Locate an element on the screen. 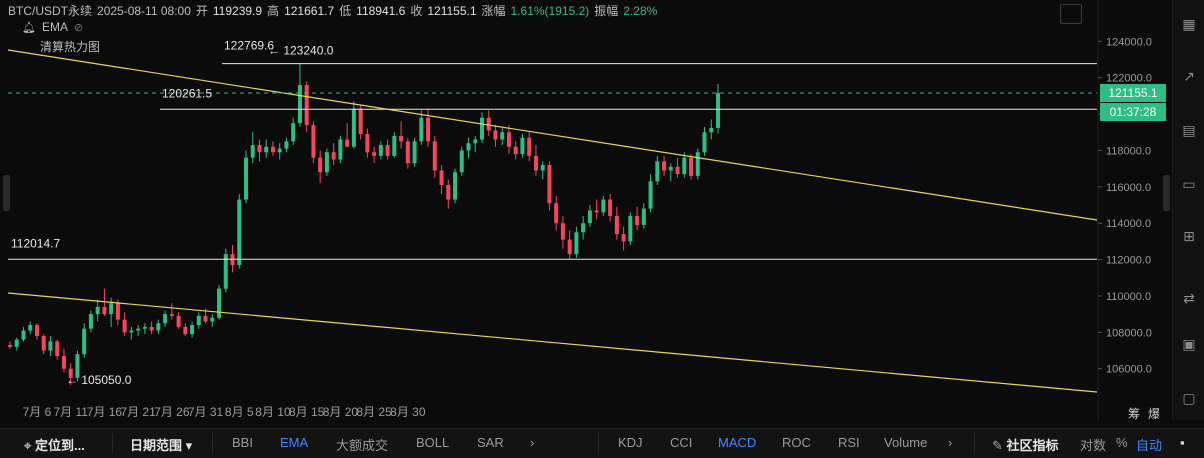 Image resolution: width=1204 pixels, height=458 pixels. notes-icon: ▣ is located at coordinates (1189, 344).